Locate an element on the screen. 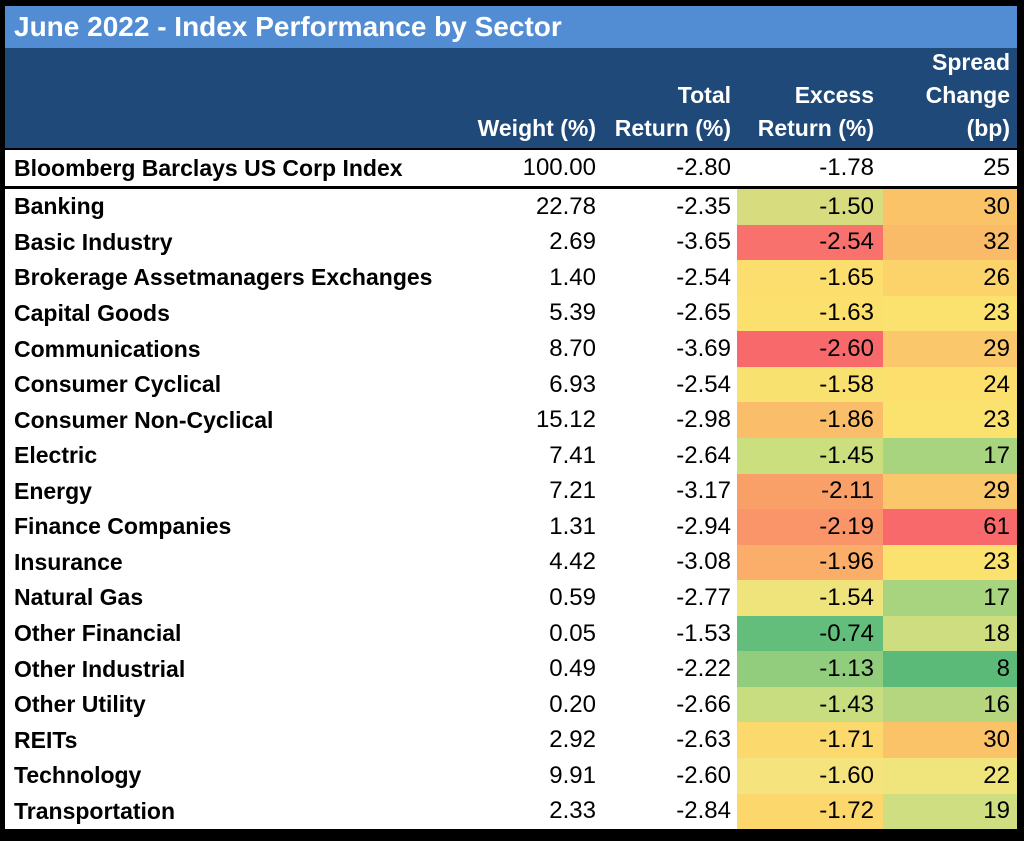 The width and height of the screenshot is (1024, 841). weight-cell: 0.49 is located at coordinates (572, 669).